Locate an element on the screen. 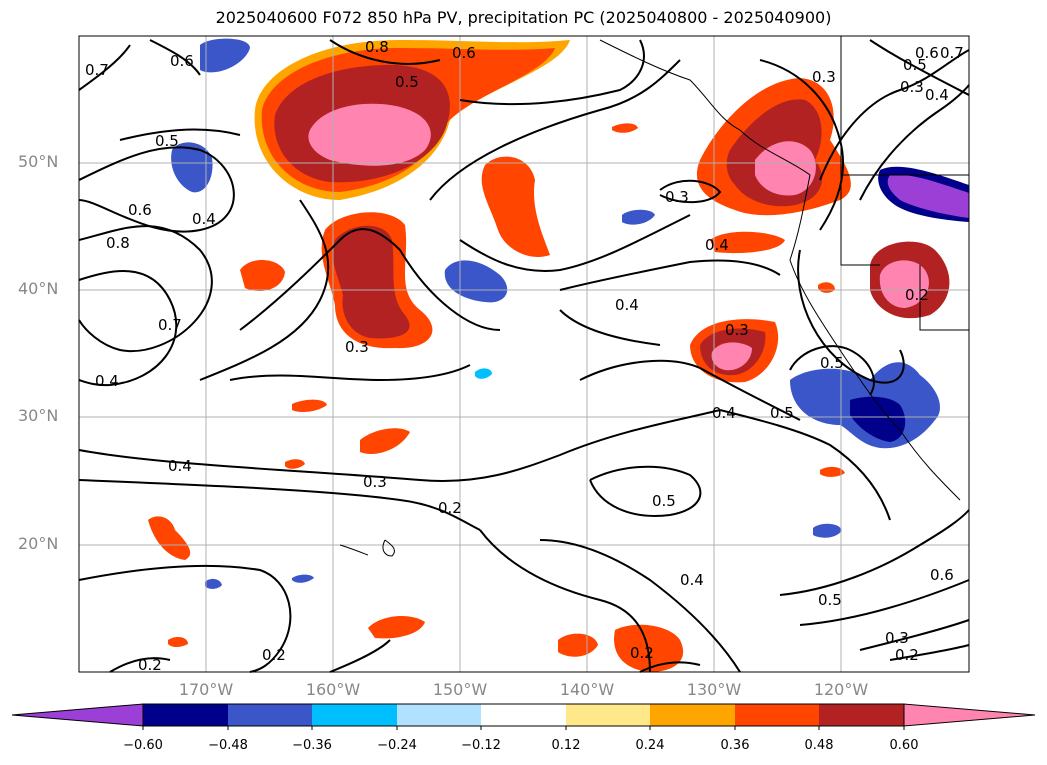 Image resolution: width=1047 pixels, height=765 pixels. lon-label: 160°W is located at coordinates (333, 689).